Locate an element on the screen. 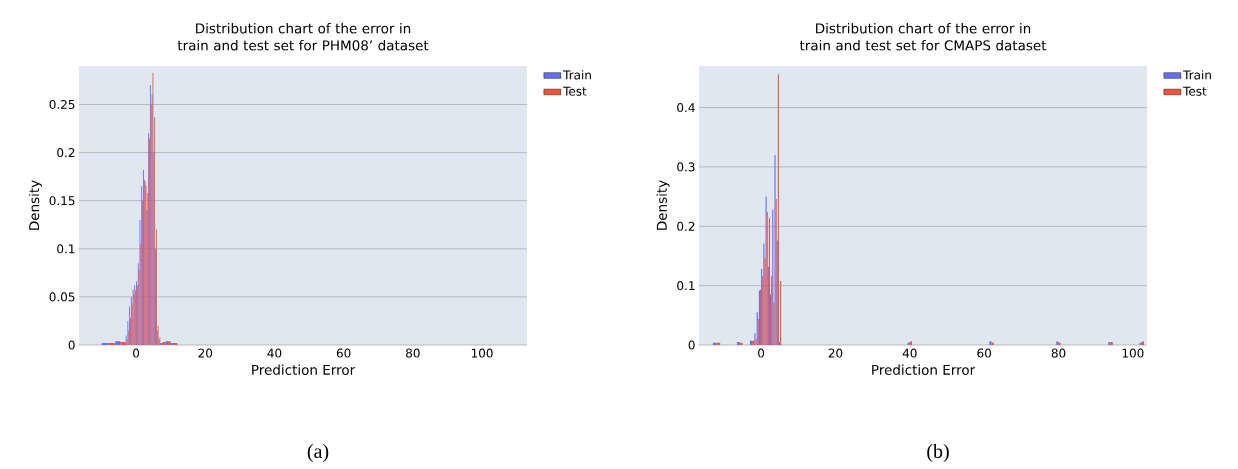 This screenshot has height=469, width=1238. text: (a) is located at coordinates (318, 453).